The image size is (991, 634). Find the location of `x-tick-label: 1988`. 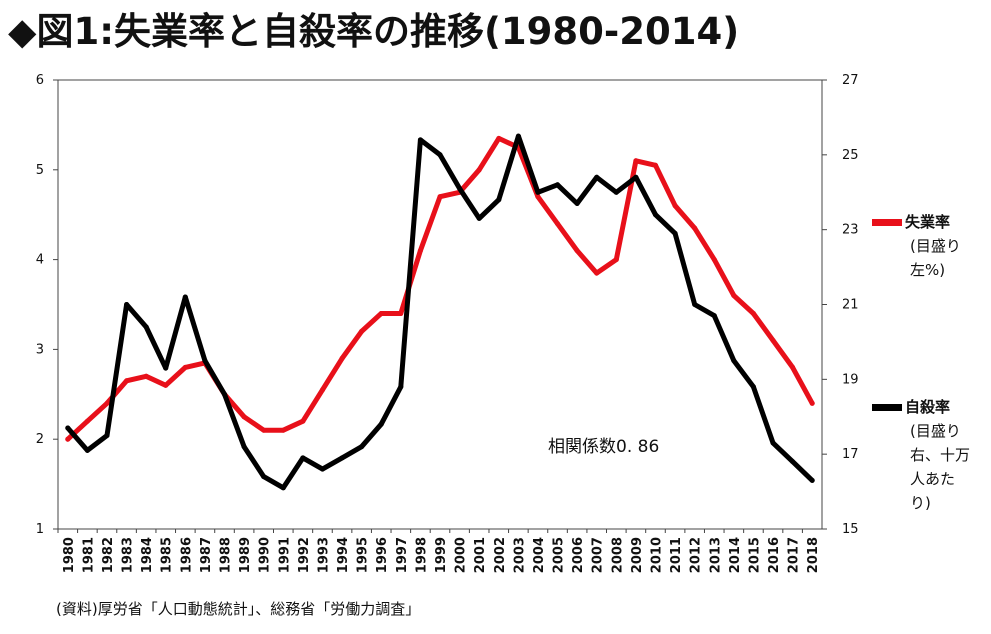

x-tick-label: 1988 is located at coordinates (226, 555).